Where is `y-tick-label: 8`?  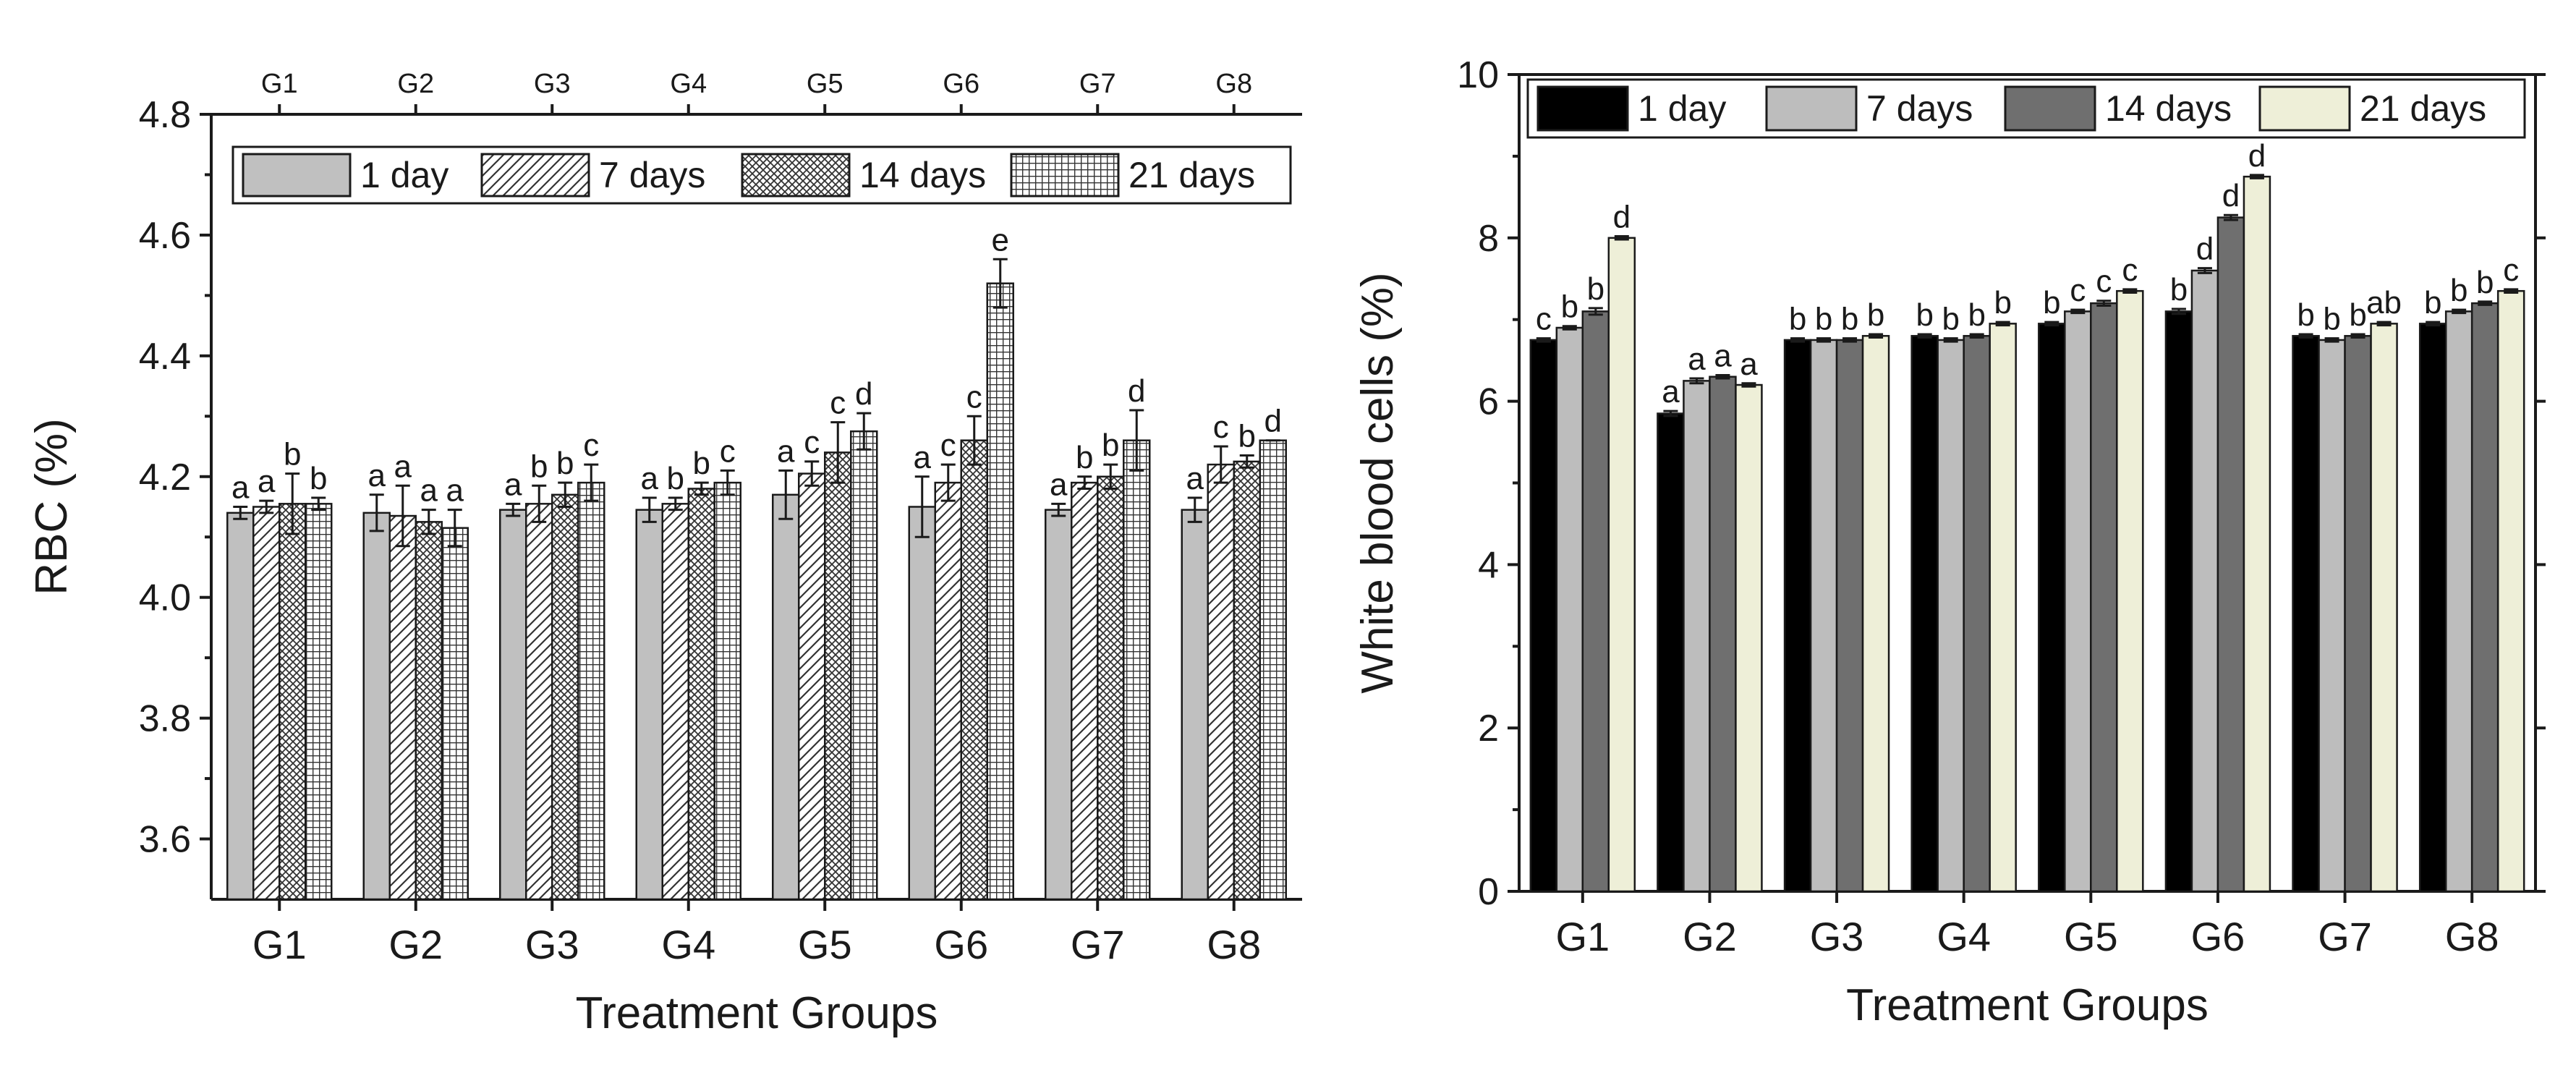
y-tick-label: 8 is located at coordinates (1488, 239).